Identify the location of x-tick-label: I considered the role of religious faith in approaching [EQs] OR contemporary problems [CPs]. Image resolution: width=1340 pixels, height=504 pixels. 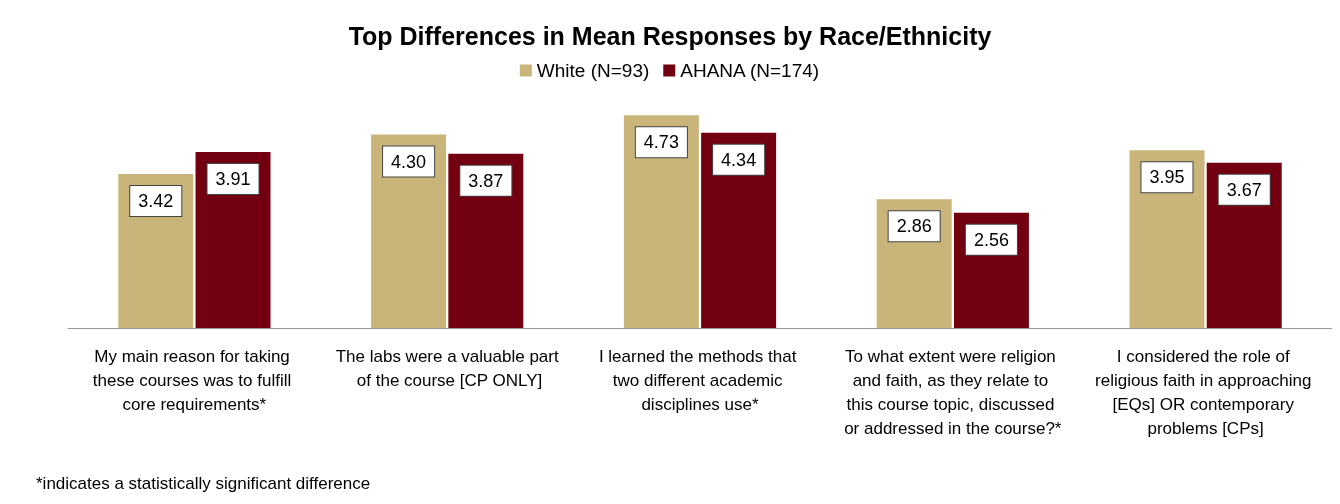
(1206, 392).